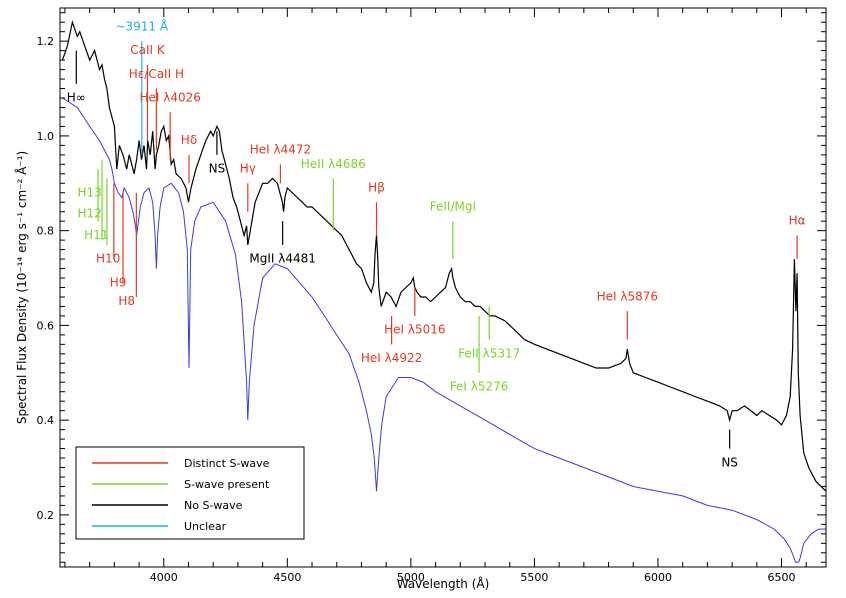 The width and height of the screenshot is (846, 598). I want to click on x-tick-label: 6000, so click(658, 577).